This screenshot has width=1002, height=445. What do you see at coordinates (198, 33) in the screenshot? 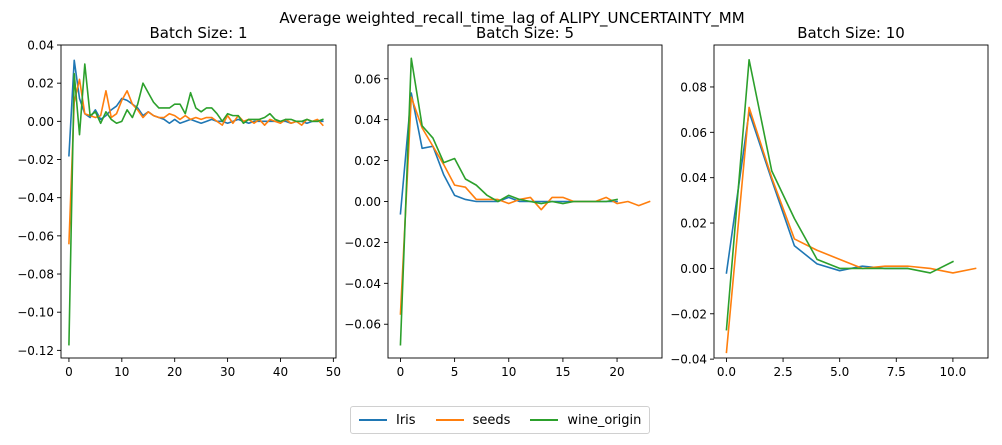
I see `subplot-title: Batch Size: 1` at bounding box center [198, 33].